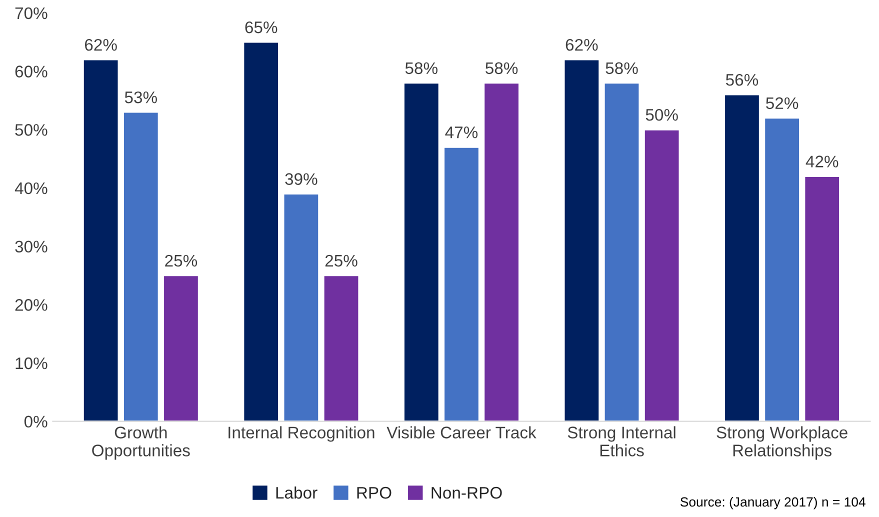 Image resolution: width=879 pixels, height=517 pixels. I want to click on source-note: Source: (January 2017) n = 104, so click(773, 503).